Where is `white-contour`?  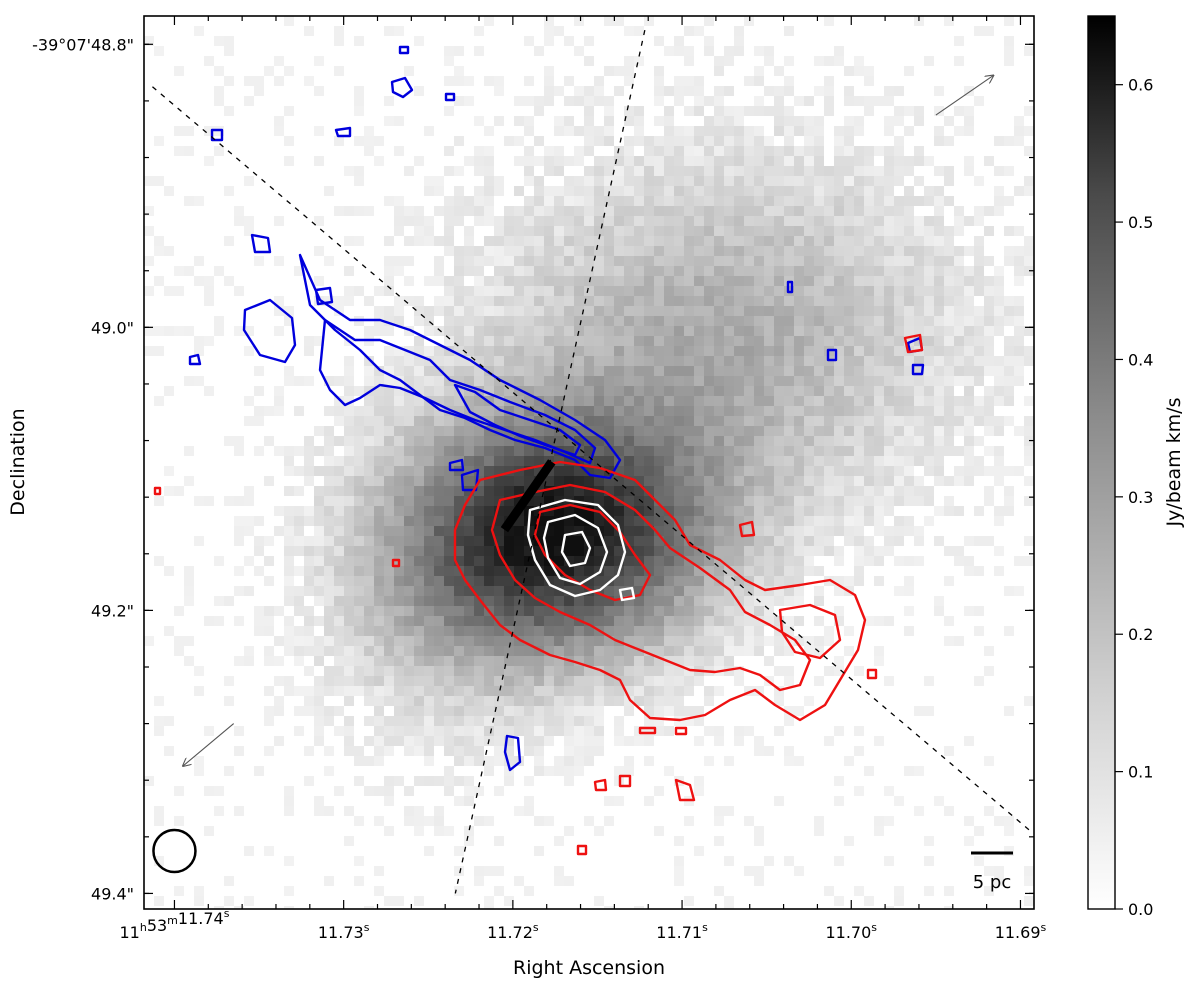
white-contour is located at coordinates (576, 549).